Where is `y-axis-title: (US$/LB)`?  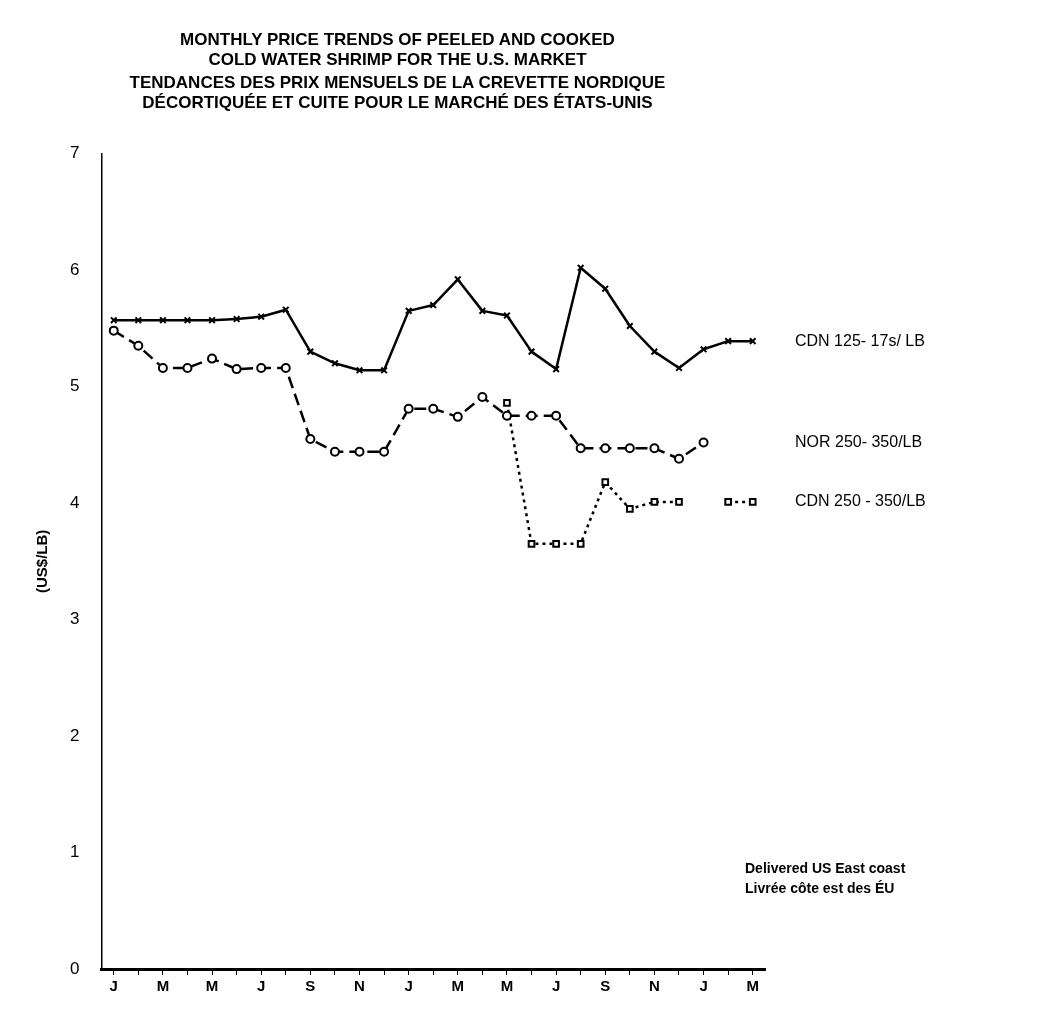 y-axis-title: (US$/LB) is located at coordinates (42, 561).